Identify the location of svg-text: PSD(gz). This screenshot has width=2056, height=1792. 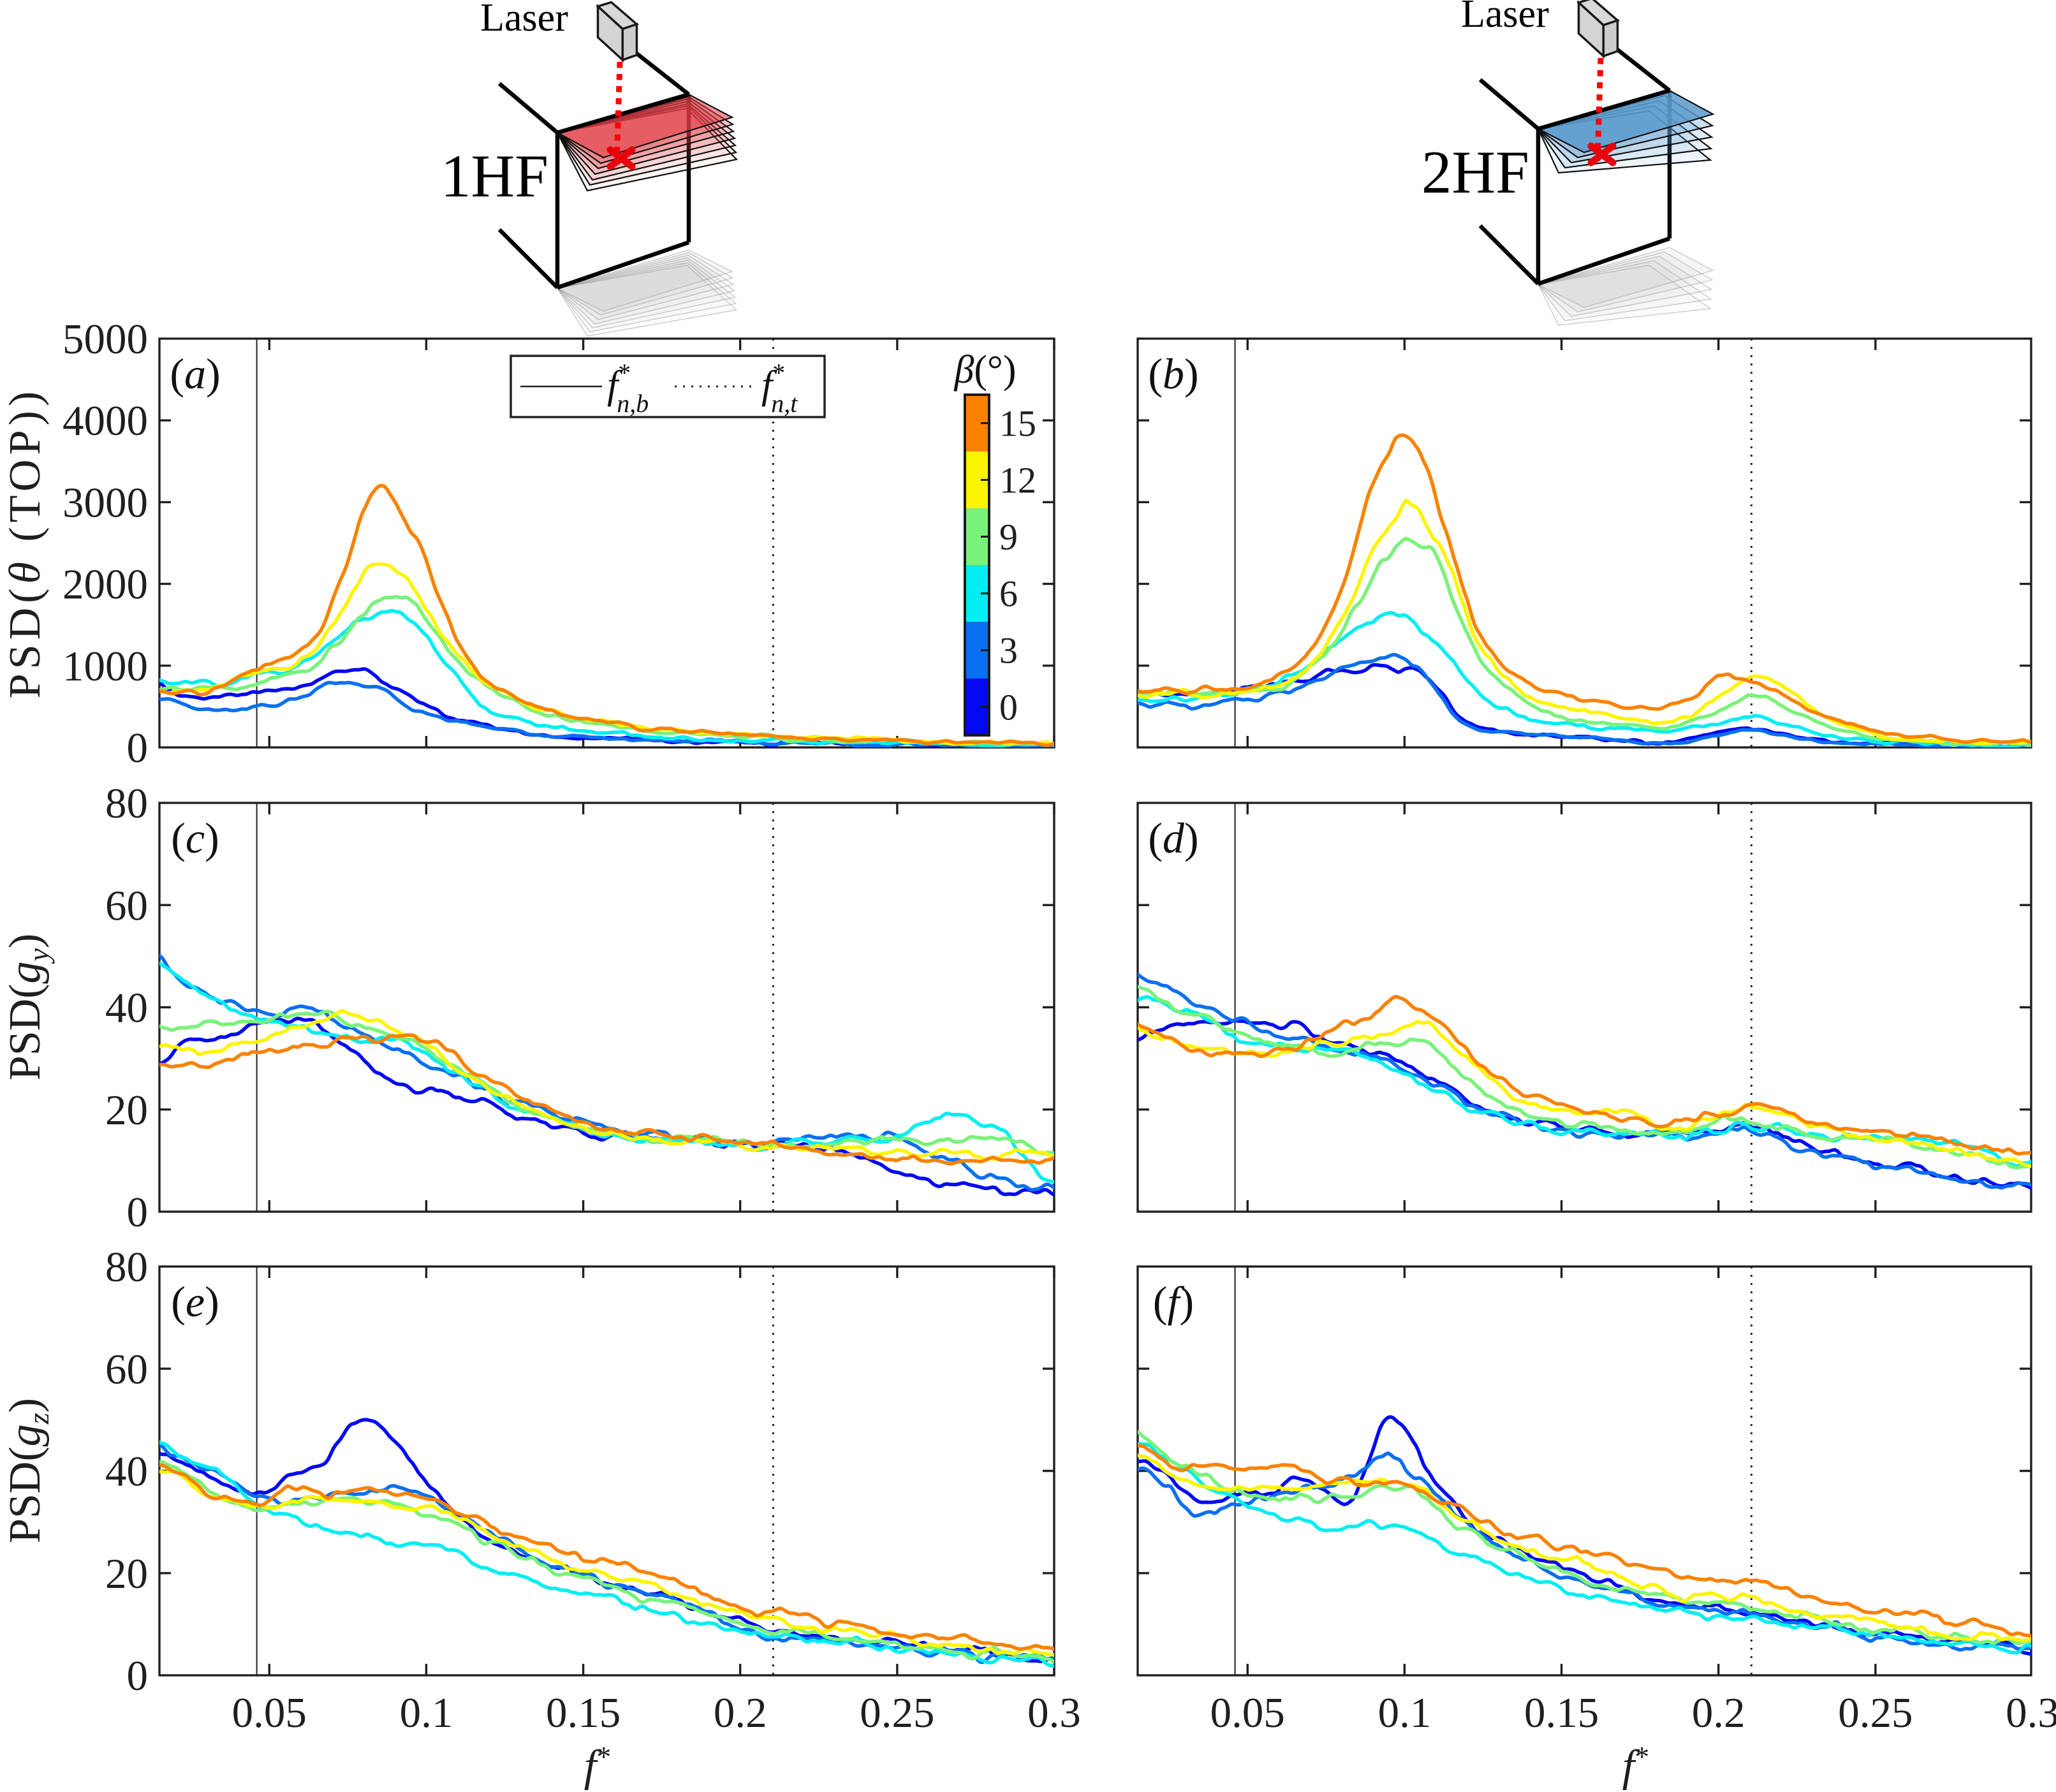
(28, 1470).